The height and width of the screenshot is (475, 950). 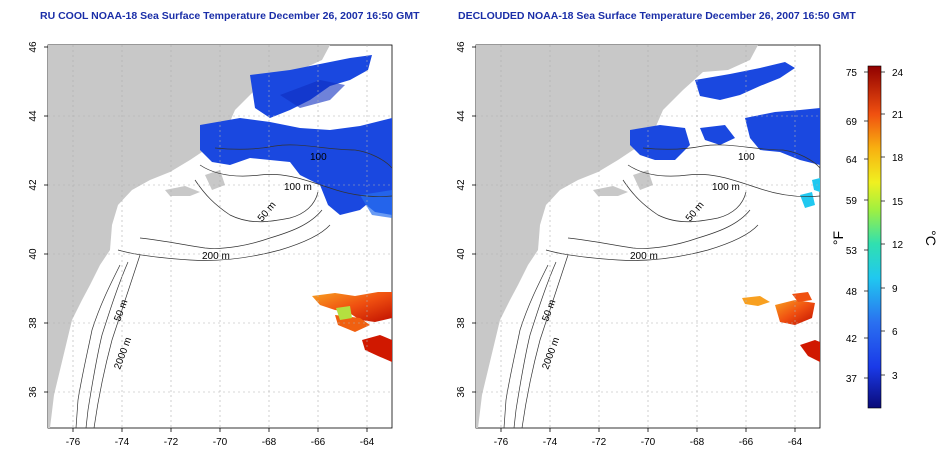 I want to click on colorbar-f-tick: 42, so click(x=852, y=339).